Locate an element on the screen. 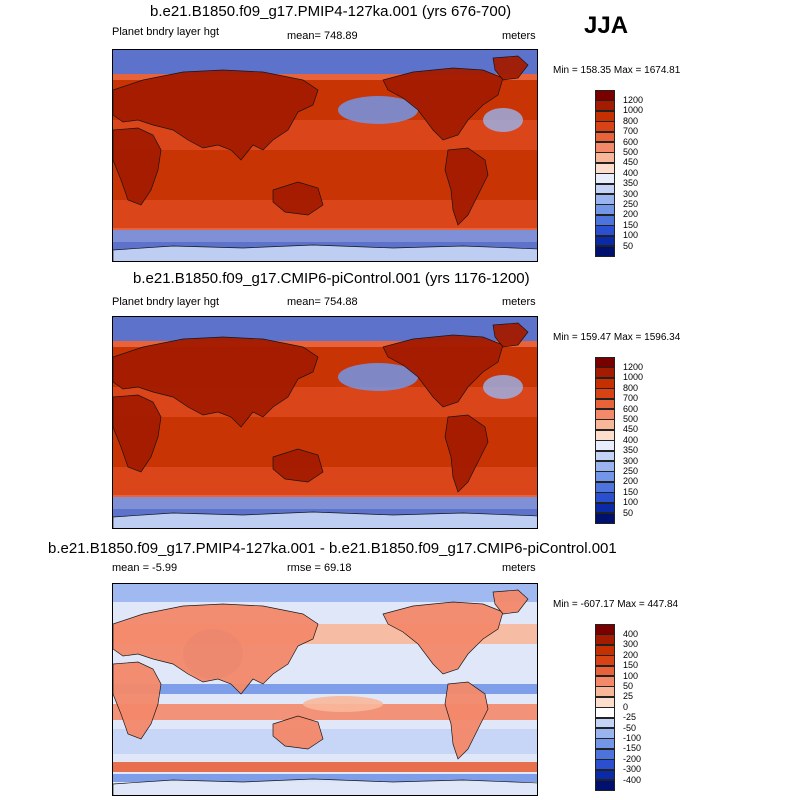 This screenshot has height=800, width=800. panel-1-mean-label: mean= 748.89 is located at coordinates (322, 36).